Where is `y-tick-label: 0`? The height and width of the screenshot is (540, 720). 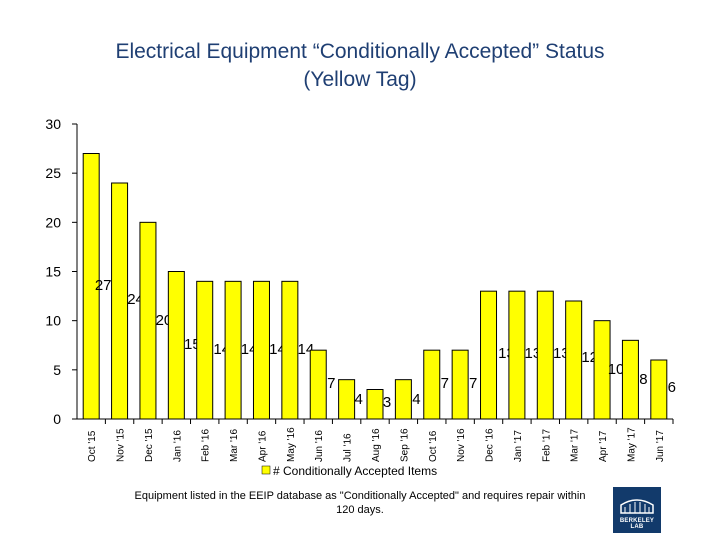
y-tick-label: 0 is located at coordinates (57, 419).